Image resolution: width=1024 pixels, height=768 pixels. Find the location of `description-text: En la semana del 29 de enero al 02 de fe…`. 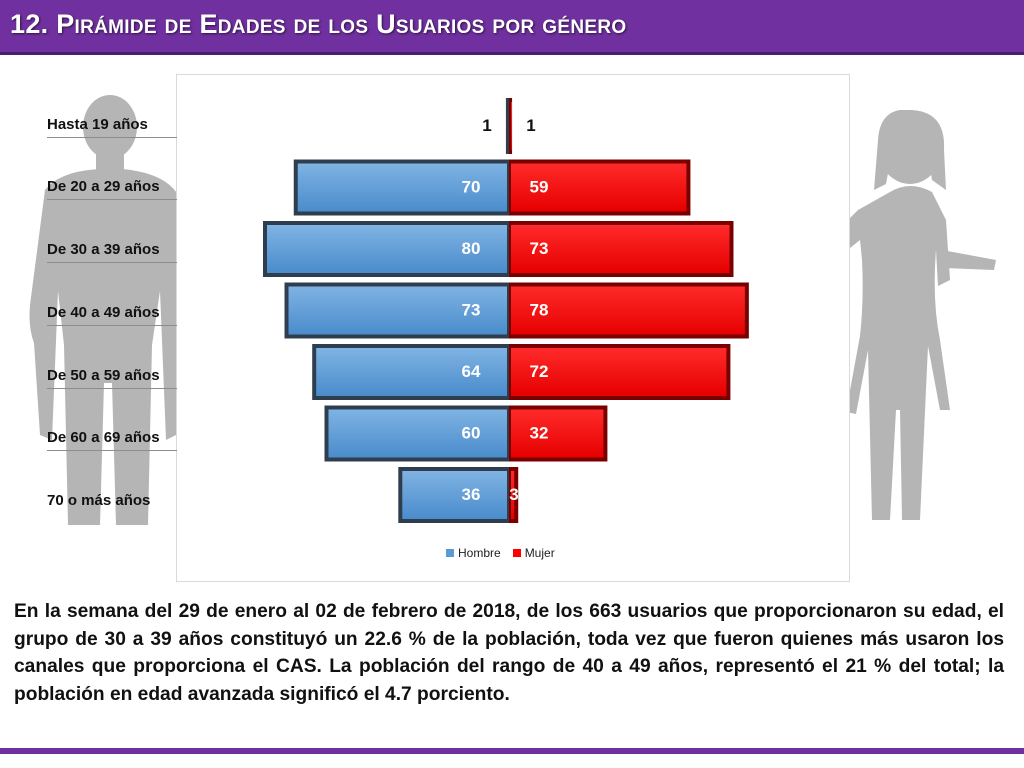

description-text: En la semana del 29 de enero al 02 de fe… is located at coordinates (509, 653).